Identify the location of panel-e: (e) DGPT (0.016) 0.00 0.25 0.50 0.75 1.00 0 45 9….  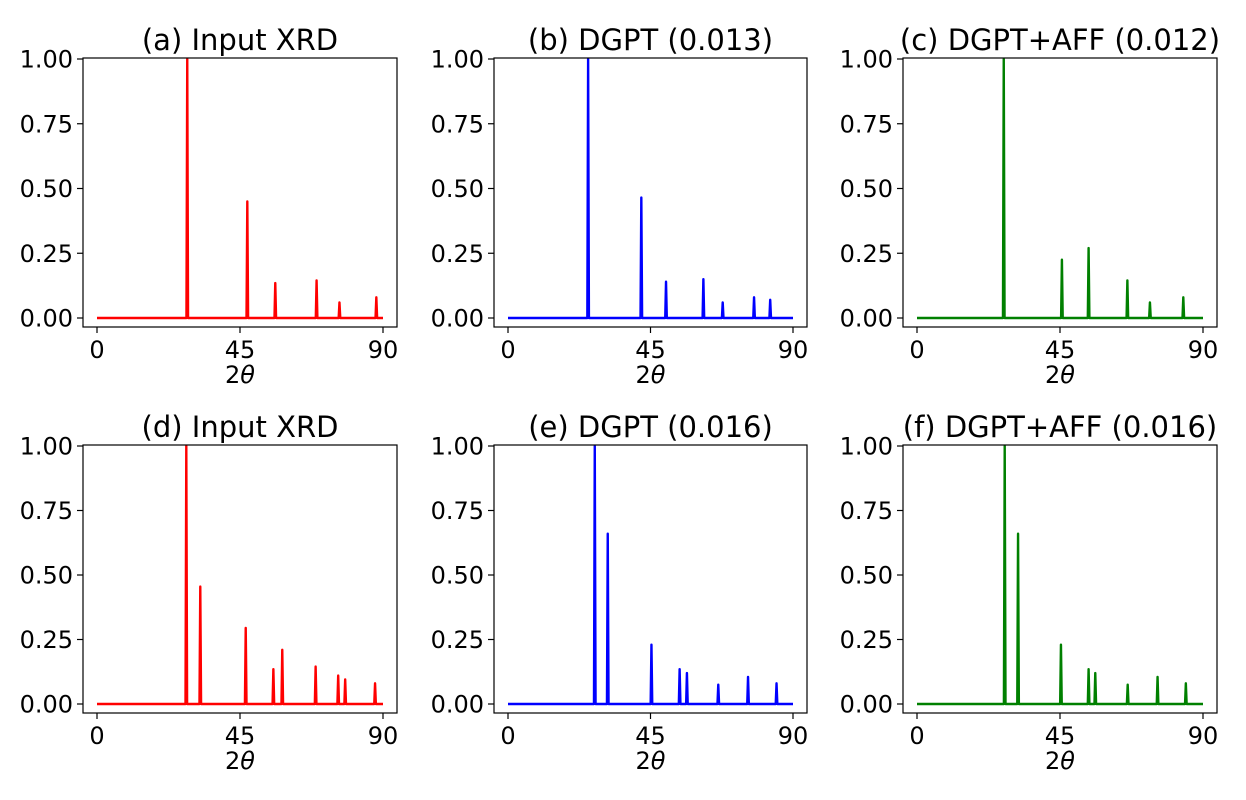
(620, 592).